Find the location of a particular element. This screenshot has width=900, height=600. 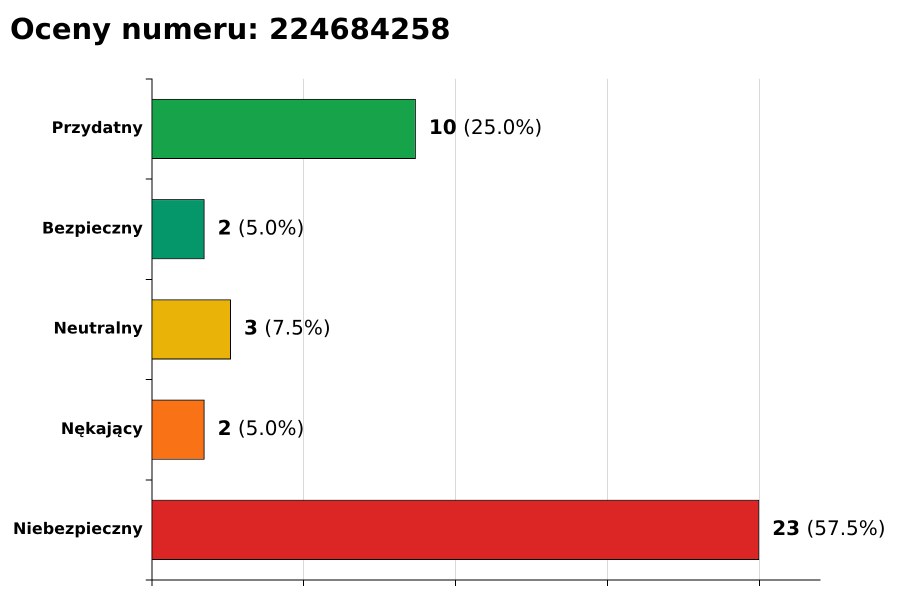

y-tick-label: Bezpieczny is located at coordinates (93, 228).